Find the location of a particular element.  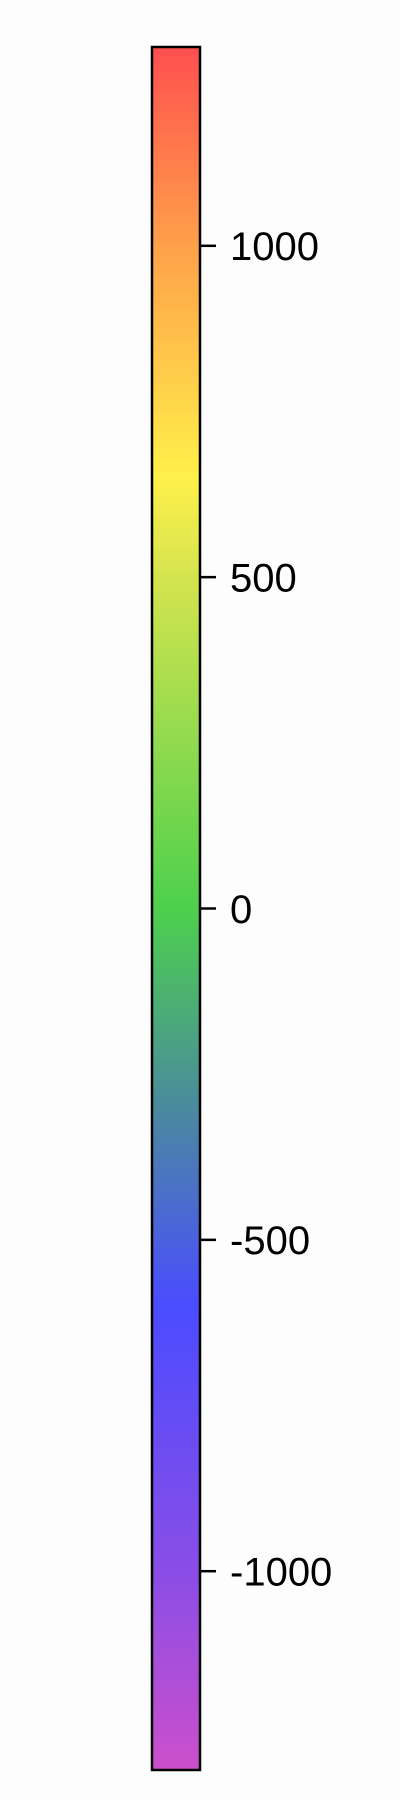

tick-label: 0 is located at coordinates (241, 910).